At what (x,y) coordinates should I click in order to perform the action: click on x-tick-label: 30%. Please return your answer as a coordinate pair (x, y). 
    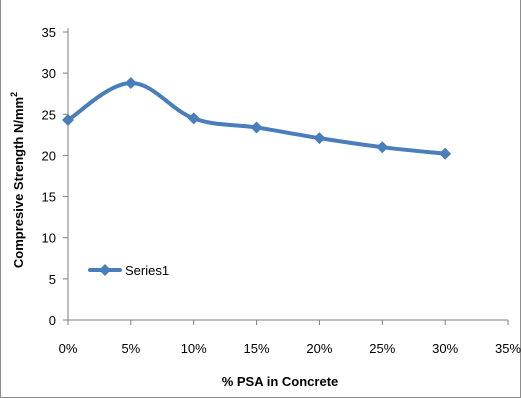
    Looking at the image, I should click on (445, 348).